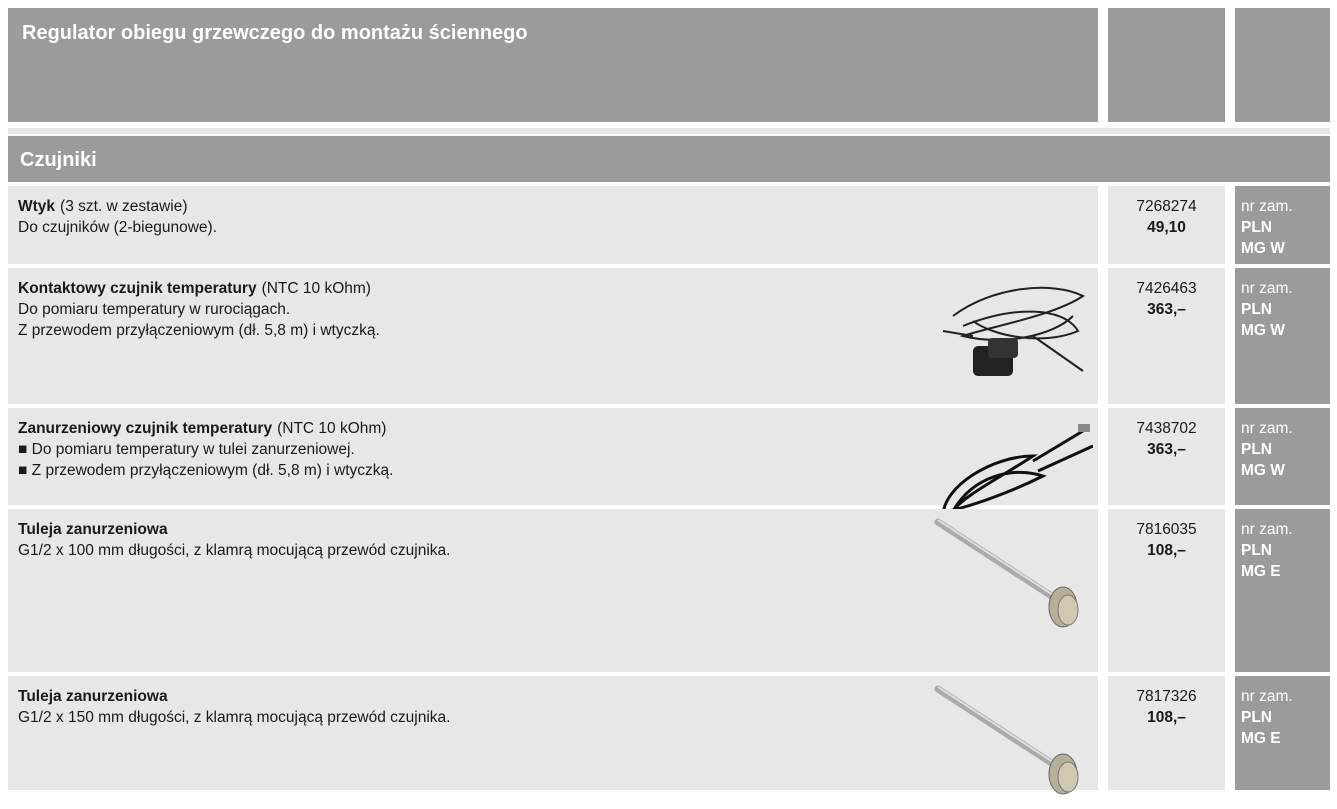  What do you see at coordinates (1166, 336) in the screenshot?
I see `code-cell: 7426463 363,–` at bounding box center [1166, 336].